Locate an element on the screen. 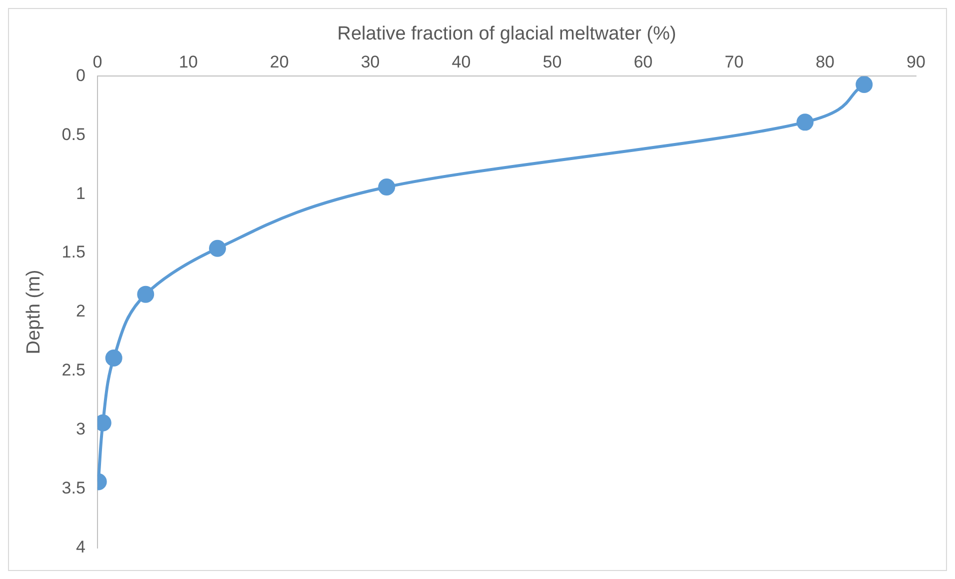 The image size is (955, 579). y-tick-label: 0.5 is located at coordinates (74, 134).